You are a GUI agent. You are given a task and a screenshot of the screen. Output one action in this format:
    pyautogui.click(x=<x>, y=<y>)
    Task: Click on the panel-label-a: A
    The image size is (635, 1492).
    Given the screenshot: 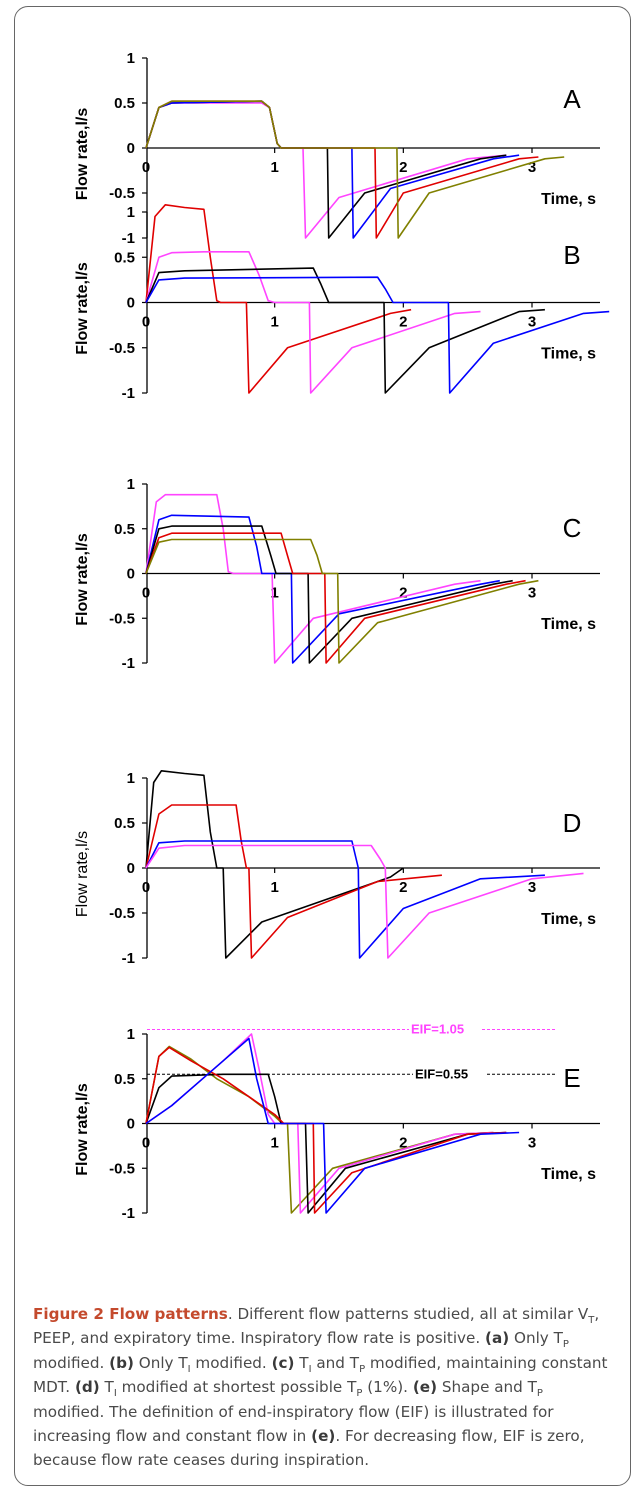 What is the action you would take?
    pyautogui.click(x=572, y=99)
    